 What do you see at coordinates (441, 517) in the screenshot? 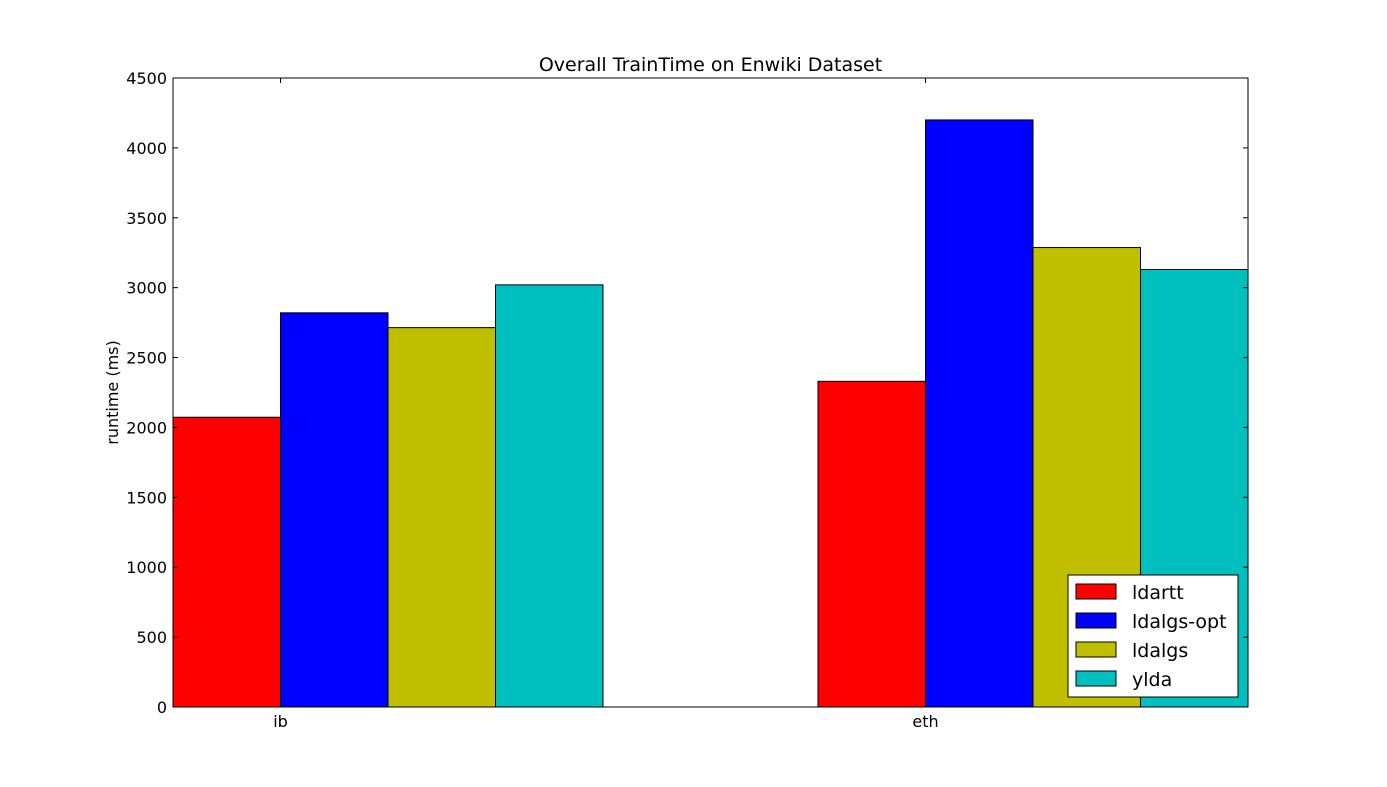
I see `bar-ib-ldalgs` at bounding box center [441, 517].